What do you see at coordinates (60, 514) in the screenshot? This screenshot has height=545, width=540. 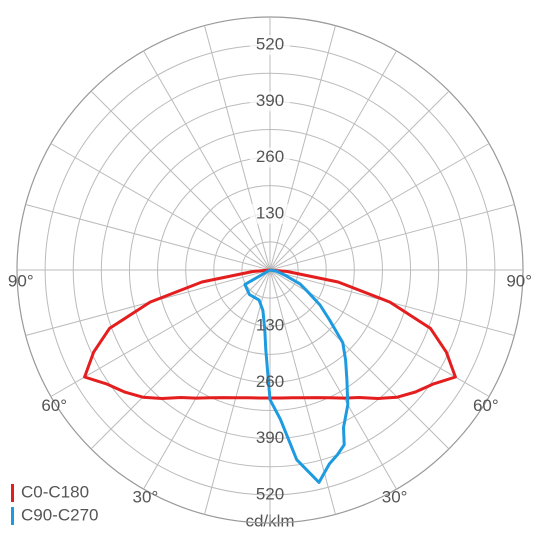 I see `legend-label: C90-C270` at bounding box center [60, 514].